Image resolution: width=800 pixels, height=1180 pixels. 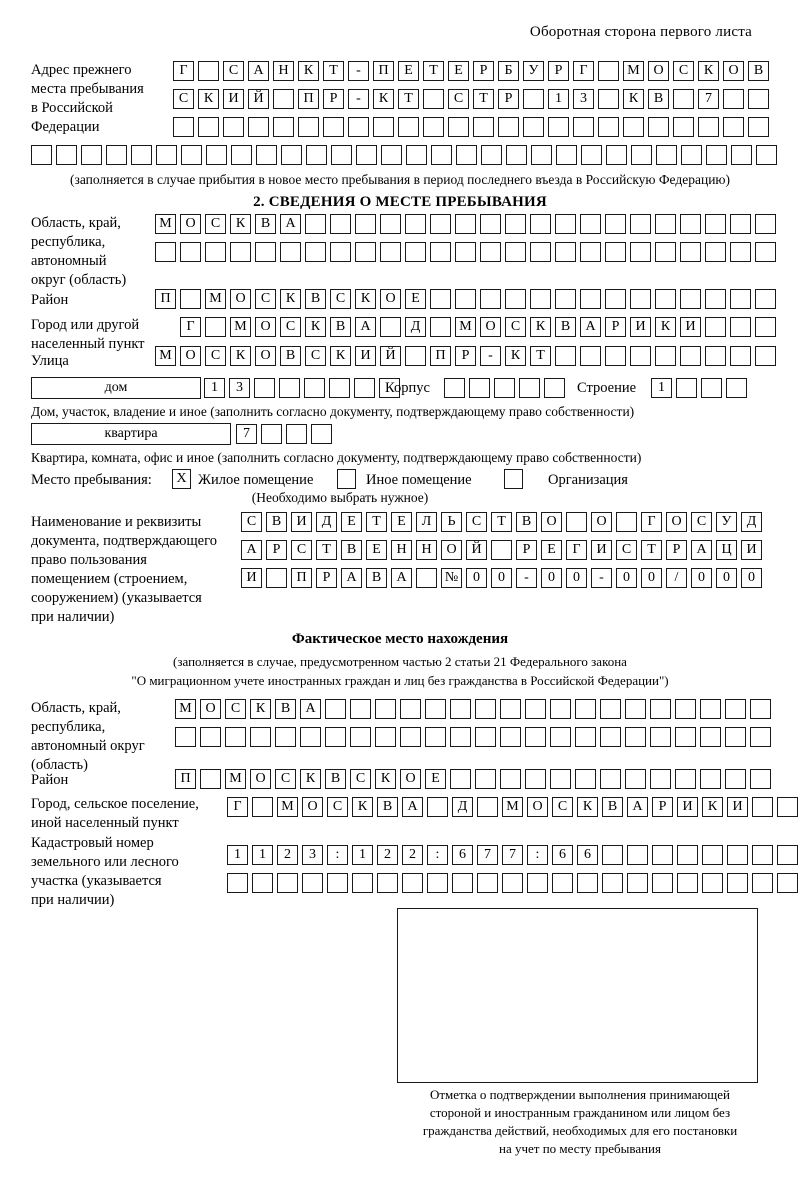 I want to click on char-cell: 2, so click(x=387, y=855).